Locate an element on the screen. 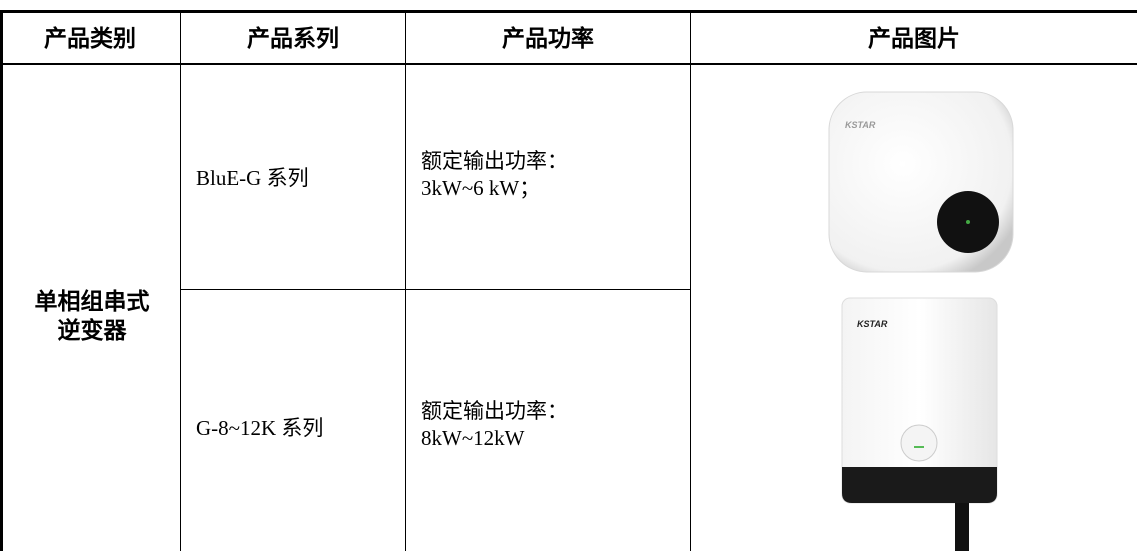 This screenshot has height=551, width=1137. header-cell: 产品图片 is located at coordinates (914, 39).